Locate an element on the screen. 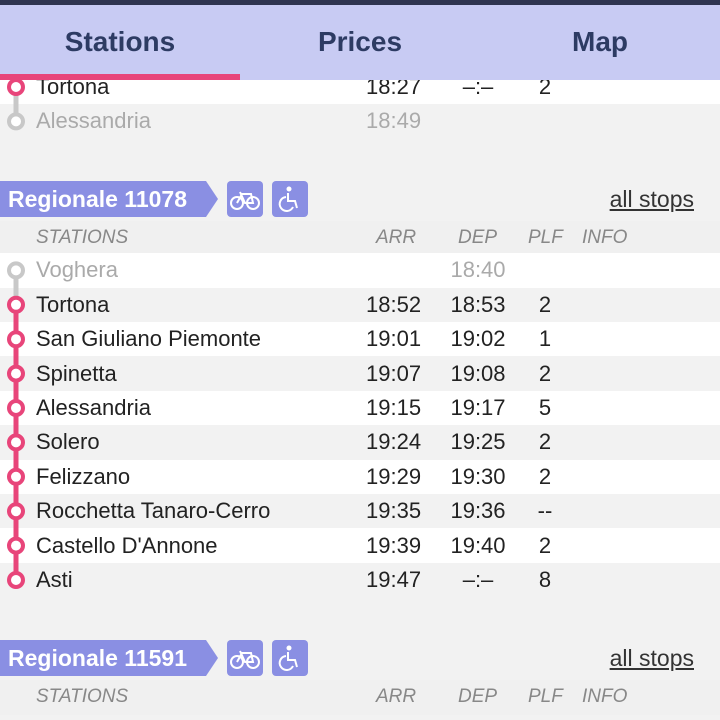 The image size is (720, 720). departure-time: 19:36 is located at coordinates (478, 511).